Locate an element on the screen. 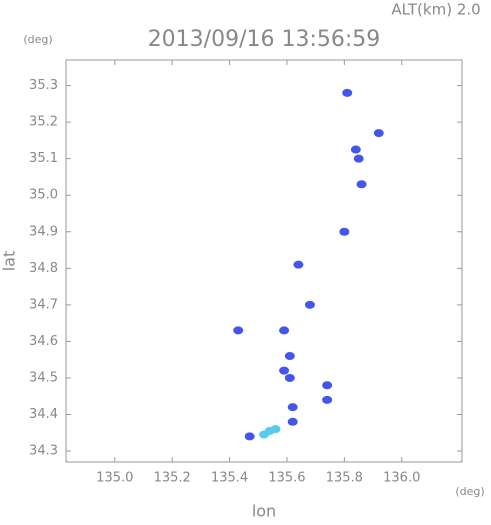 This screenshot has height=525, width=491. y-axis-label: lat is located at coordinates (9, 261).